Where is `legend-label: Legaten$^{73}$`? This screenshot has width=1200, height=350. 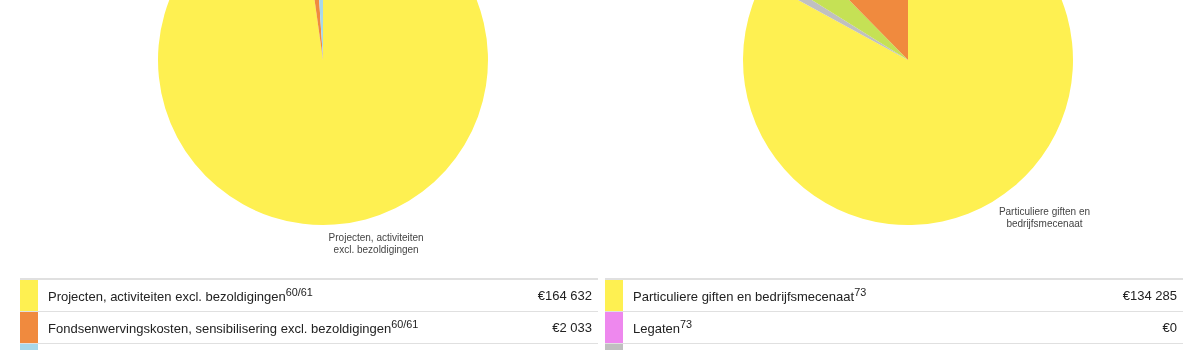
legend-label: Legaten$^{73}$ is located at coordinates (663, 327).